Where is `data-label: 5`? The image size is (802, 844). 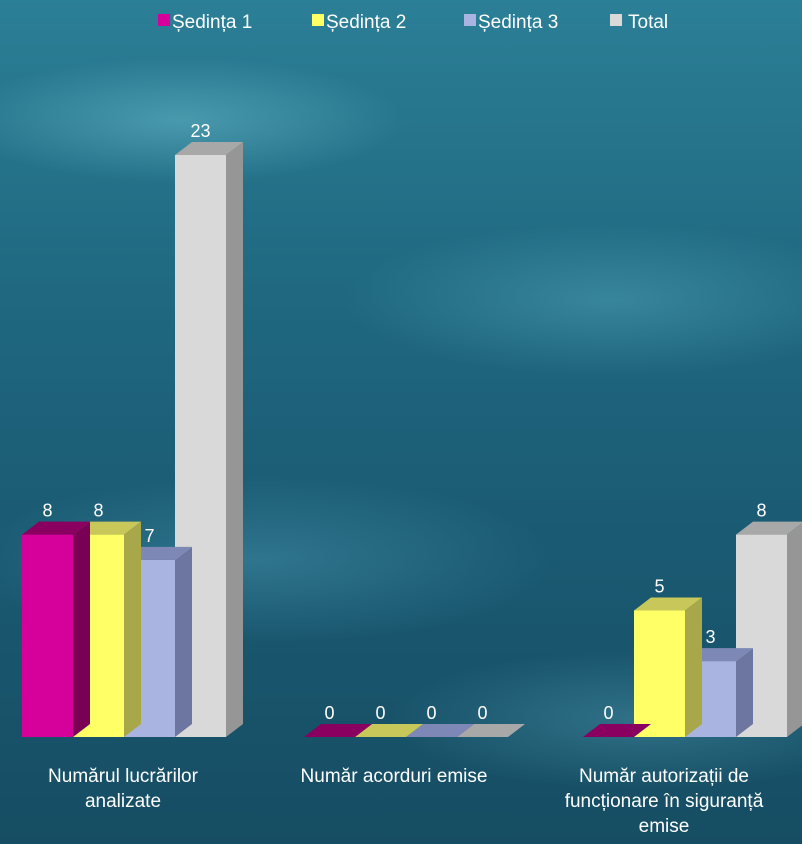
data-label: 5 is located at coordinates (659, 586).